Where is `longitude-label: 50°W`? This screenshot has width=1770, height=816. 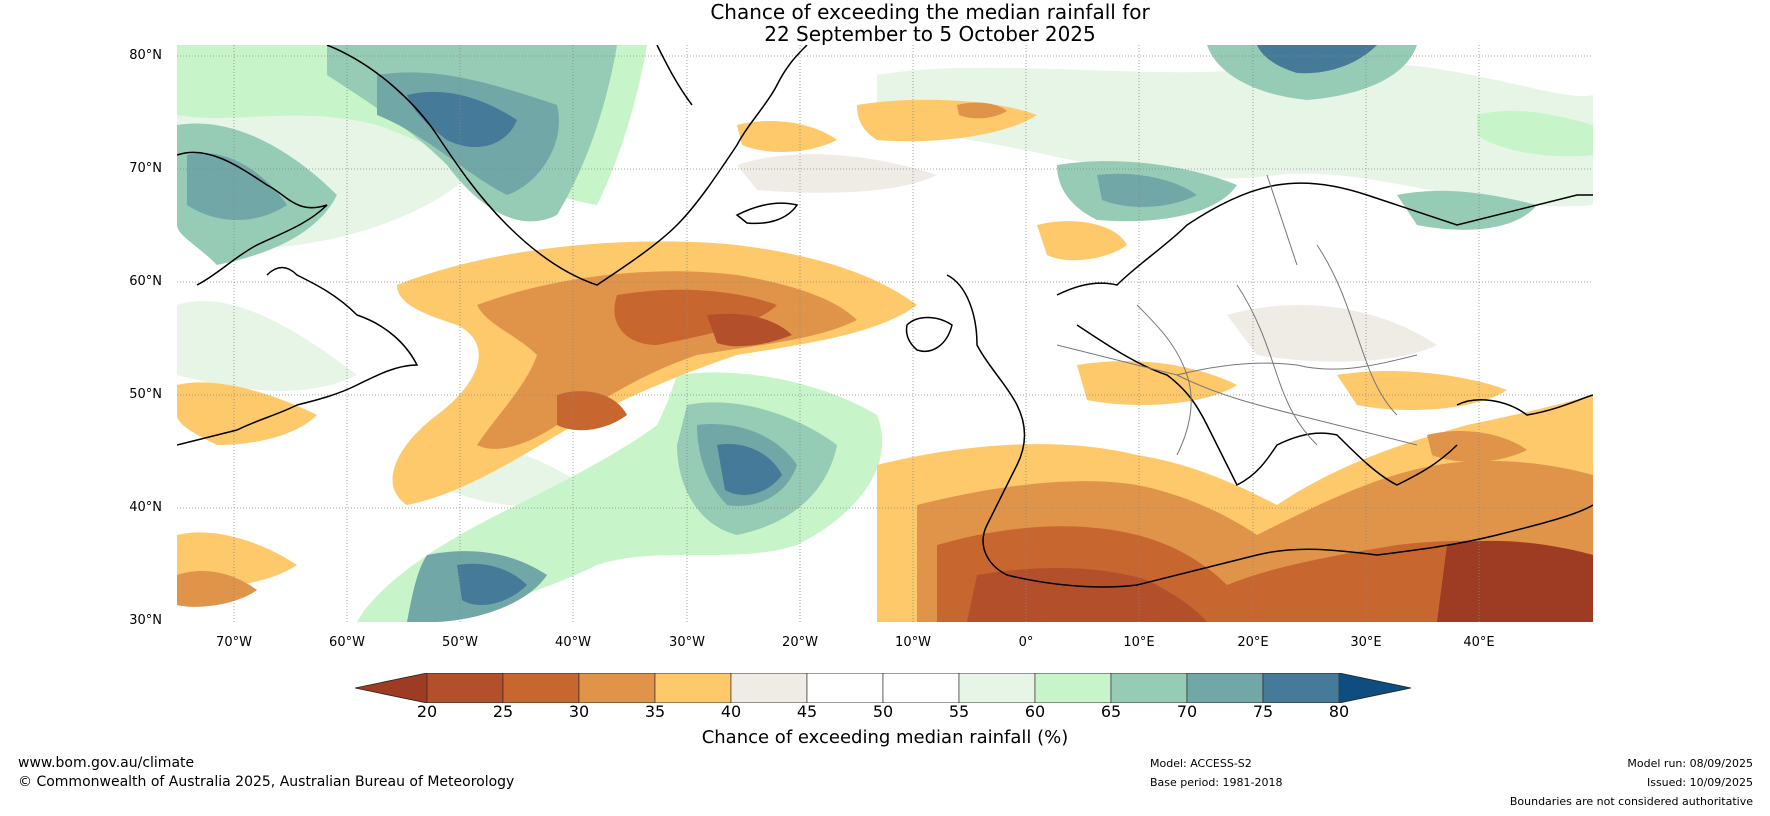 longitude-label: 50°W is located at coordinates (460, 642).